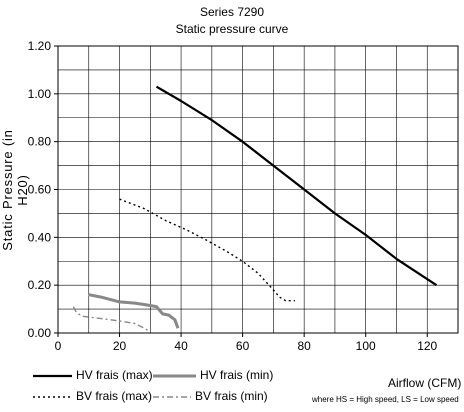 This screenshot has width=464, height=412. I want to click on x-tick-label: 0, so click(58, 346).